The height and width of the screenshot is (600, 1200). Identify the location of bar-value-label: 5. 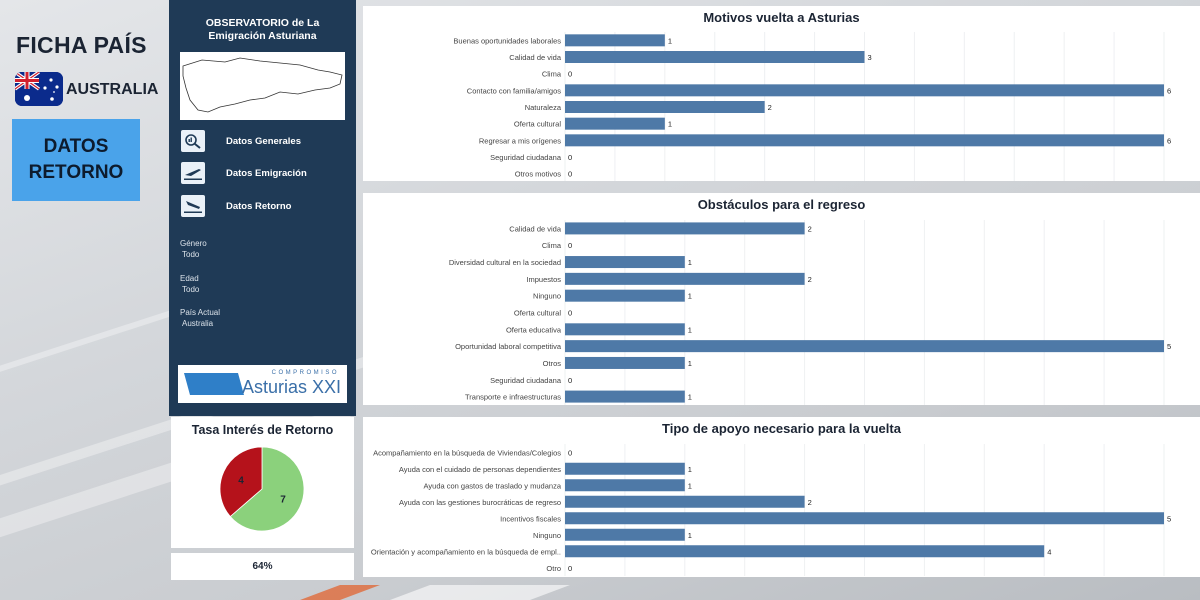
(1169, 346).